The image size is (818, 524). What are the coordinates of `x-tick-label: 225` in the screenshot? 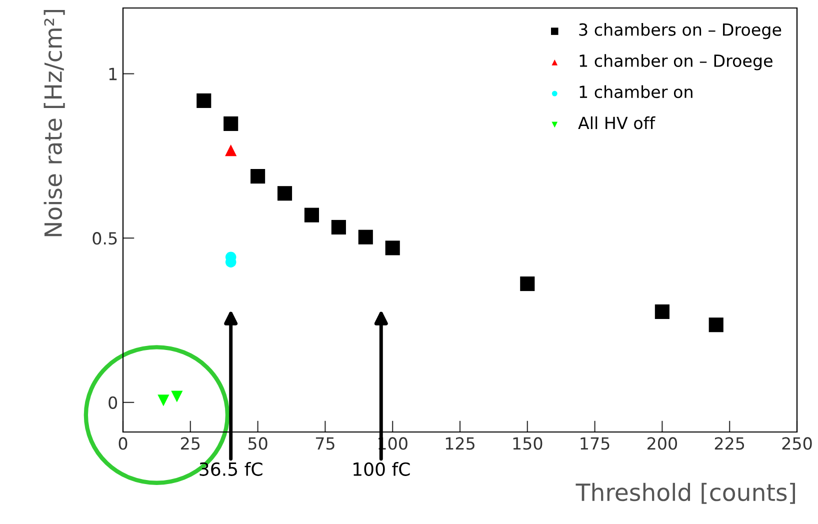 It's located at (729, 443).